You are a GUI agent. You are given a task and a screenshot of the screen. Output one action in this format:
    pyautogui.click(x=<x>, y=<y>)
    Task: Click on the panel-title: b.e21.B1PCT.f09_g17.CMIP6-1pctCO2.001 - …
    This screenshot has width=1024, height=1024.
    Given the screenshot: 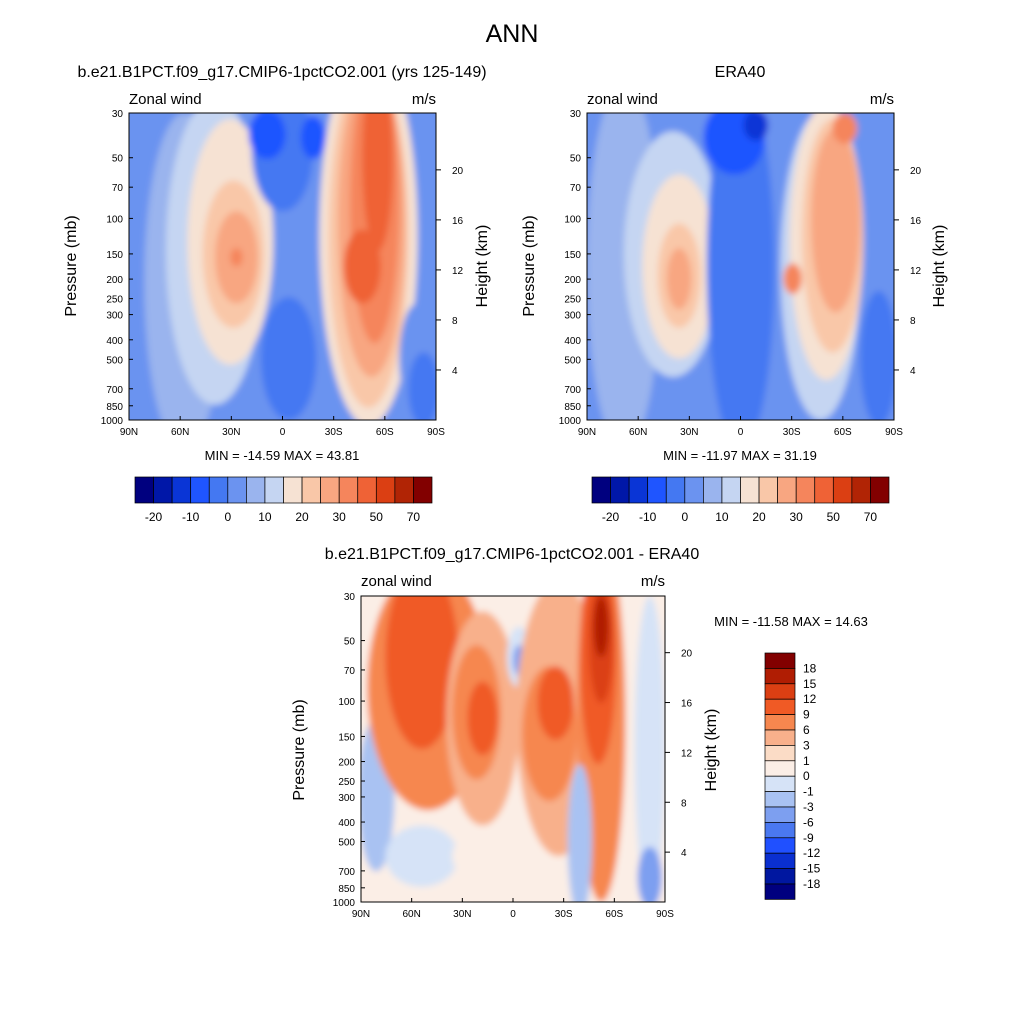 What is the action you would take?
    pyautogui.click(x=512, y=554)
    